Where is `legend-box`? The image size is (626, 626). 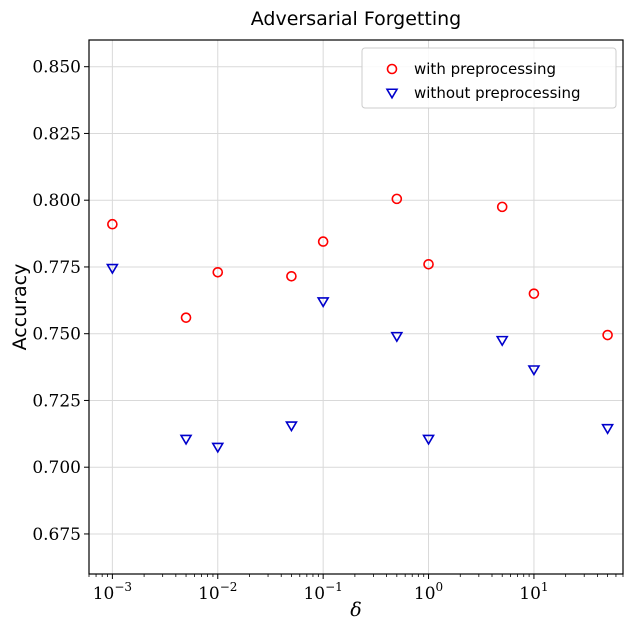 legend-box is located at coordinates (489, 78).